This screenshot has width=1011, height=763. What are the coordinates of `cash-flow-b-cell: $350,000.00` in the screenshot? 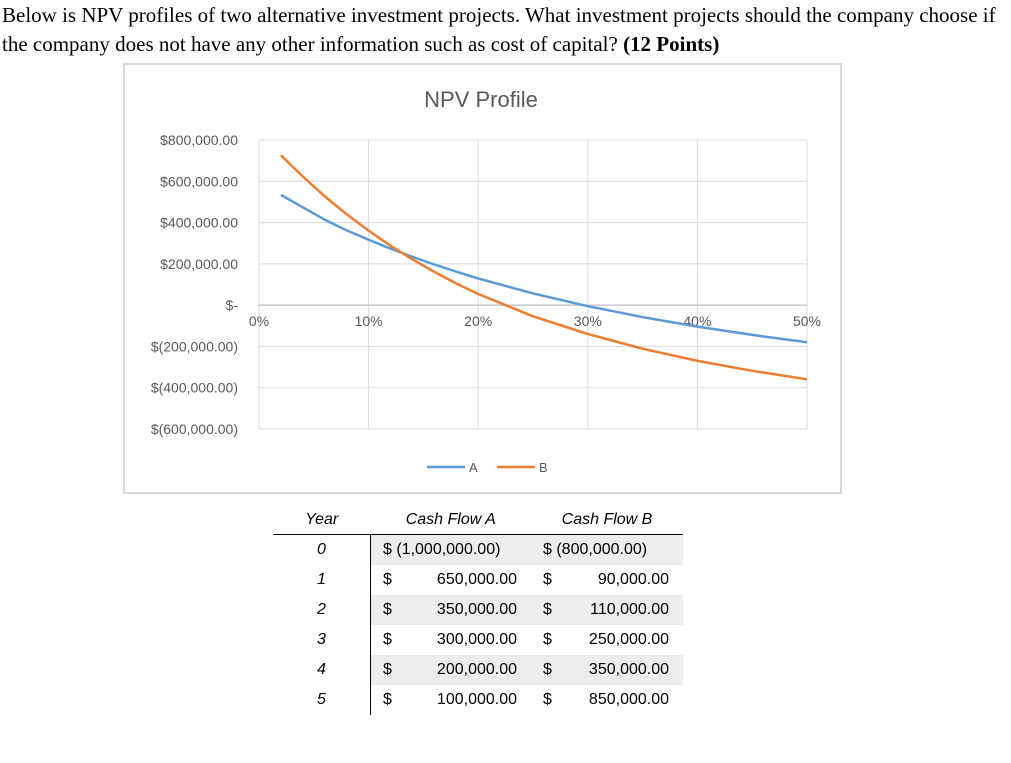 It's located at (607, 670).